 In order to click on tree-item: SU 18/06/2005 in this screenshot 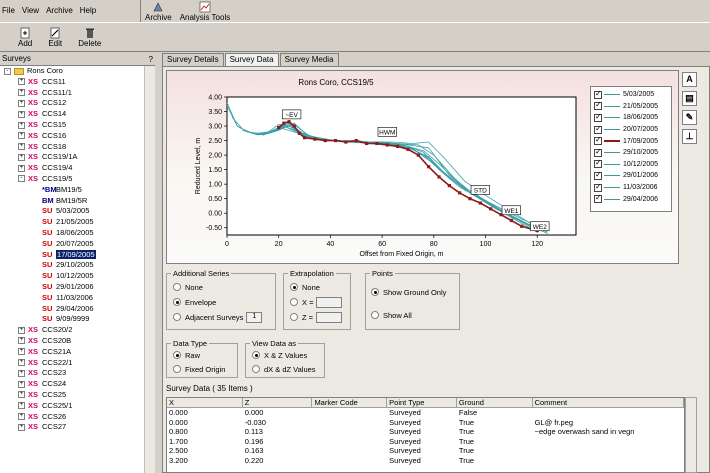, I will do `click(72, 233)`.